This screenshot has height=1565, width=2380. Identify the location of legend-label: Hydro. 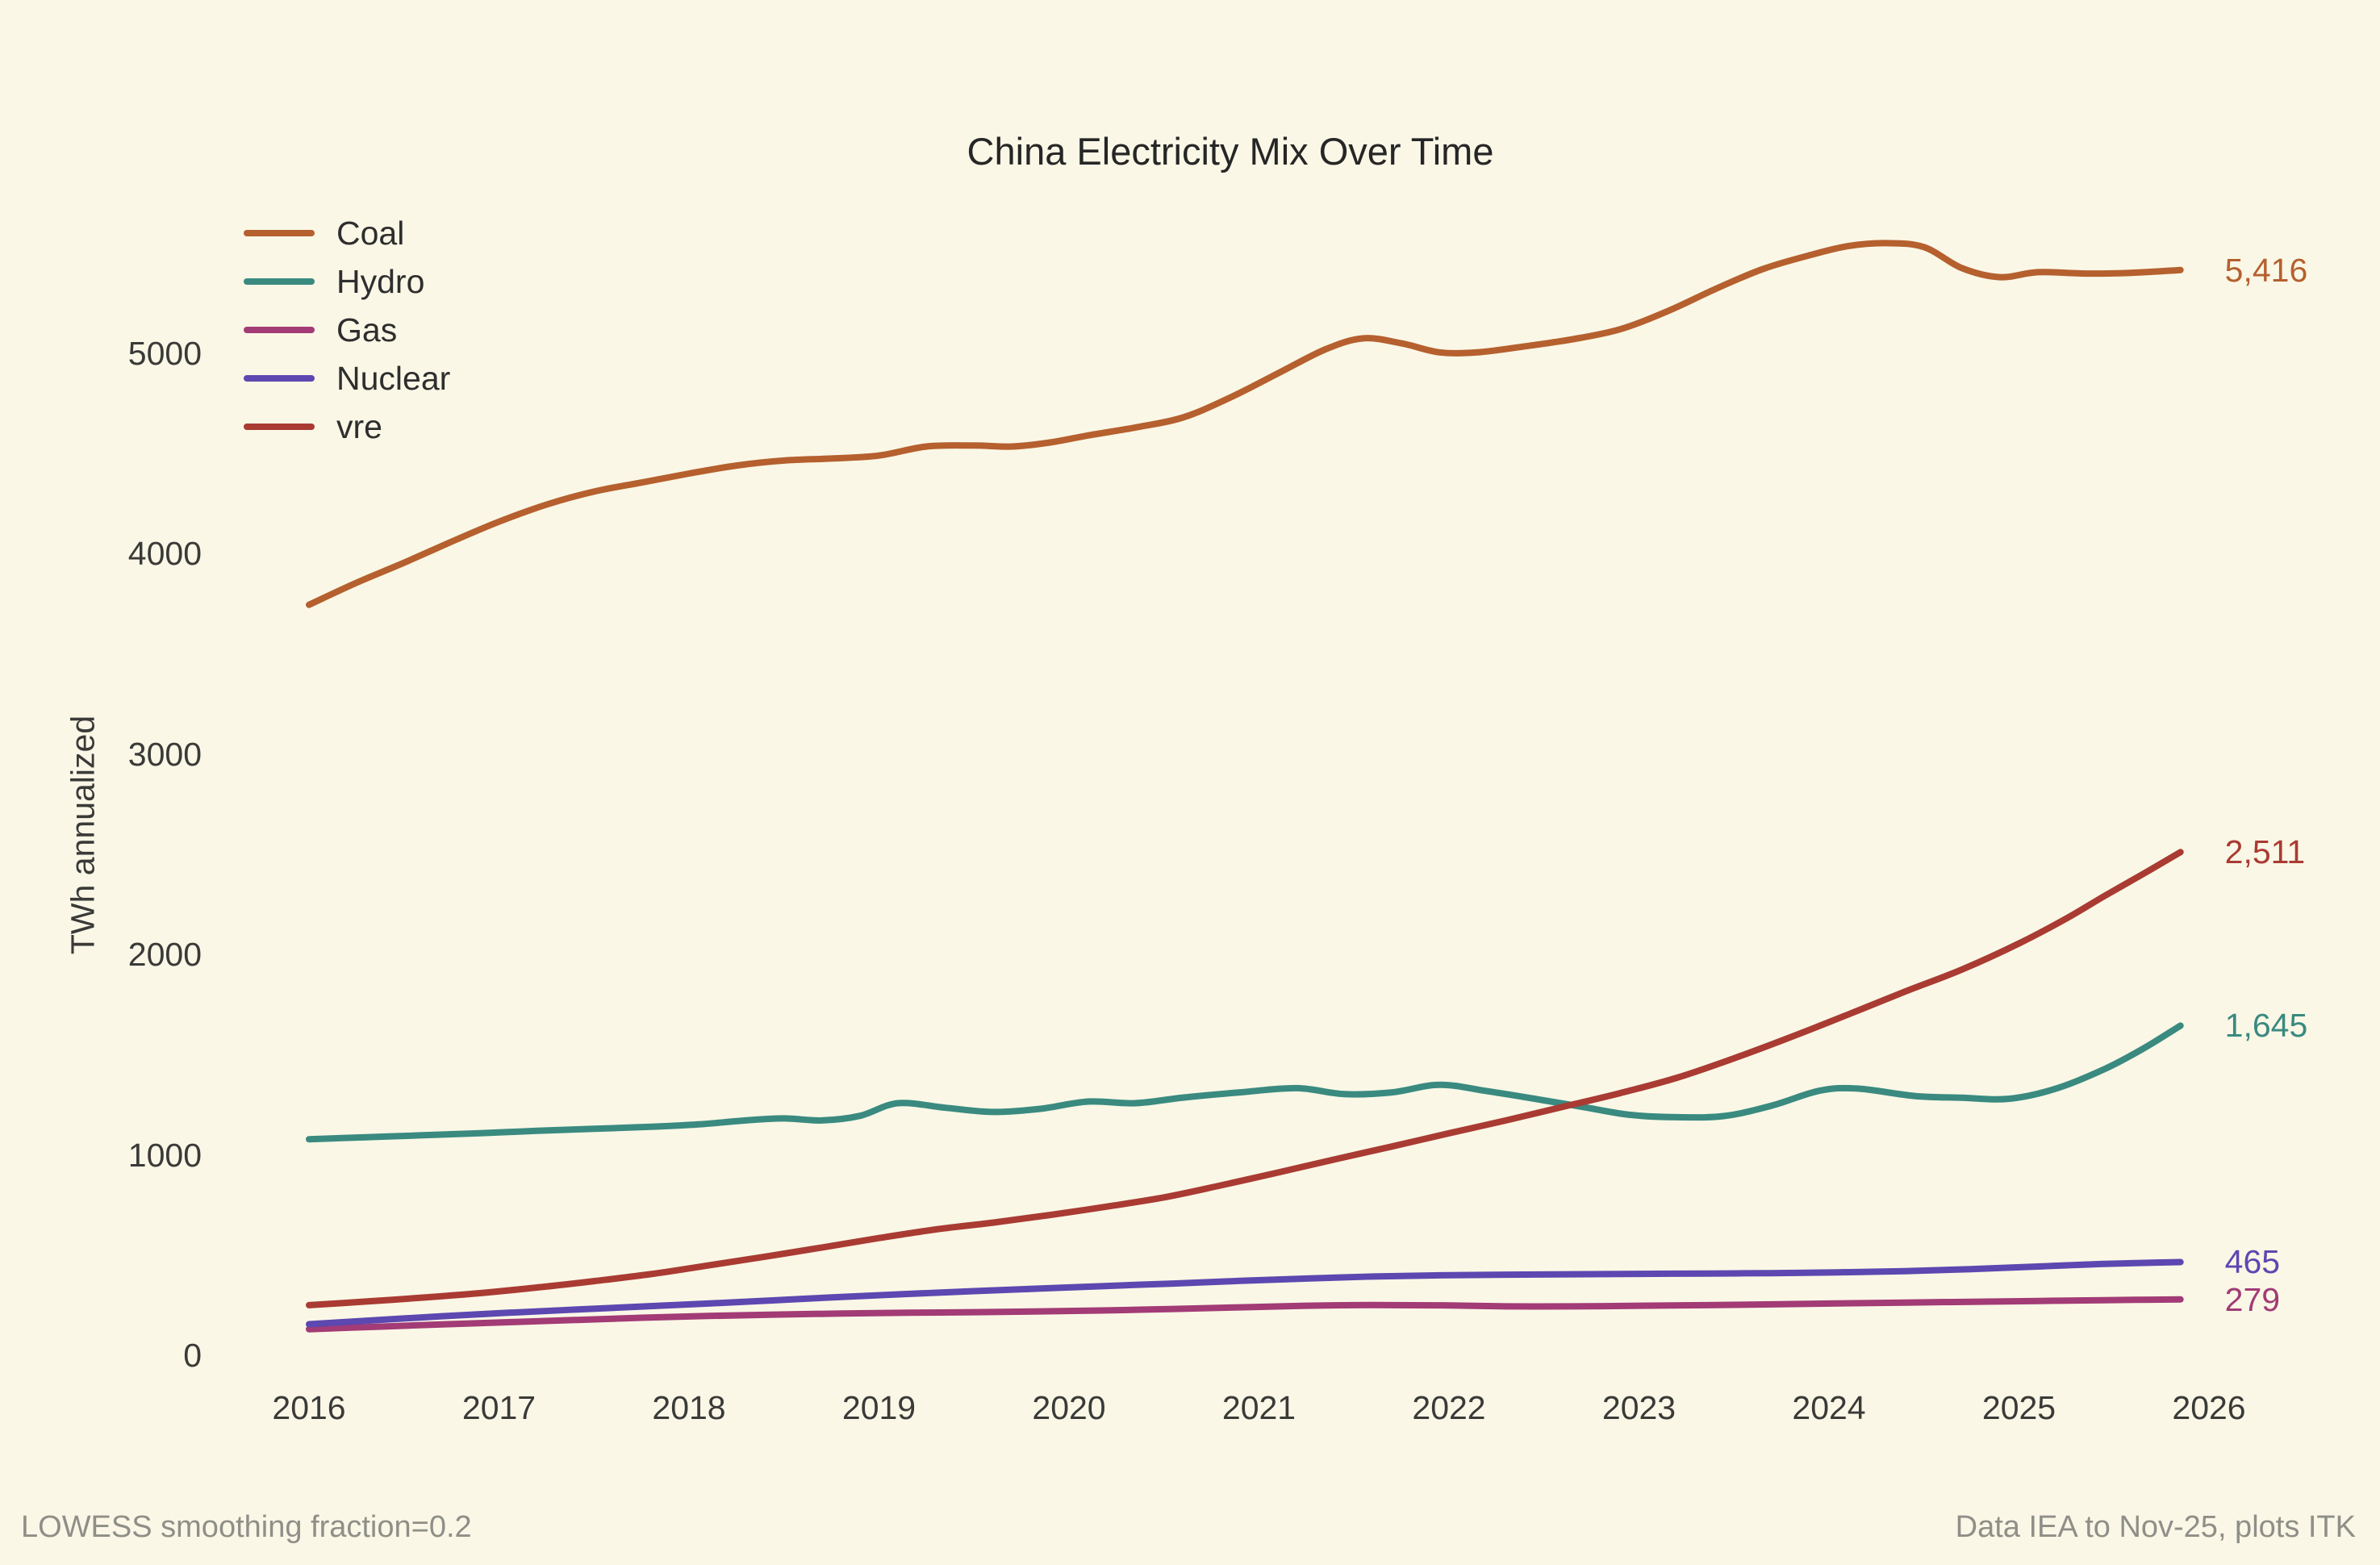
(381, 281).